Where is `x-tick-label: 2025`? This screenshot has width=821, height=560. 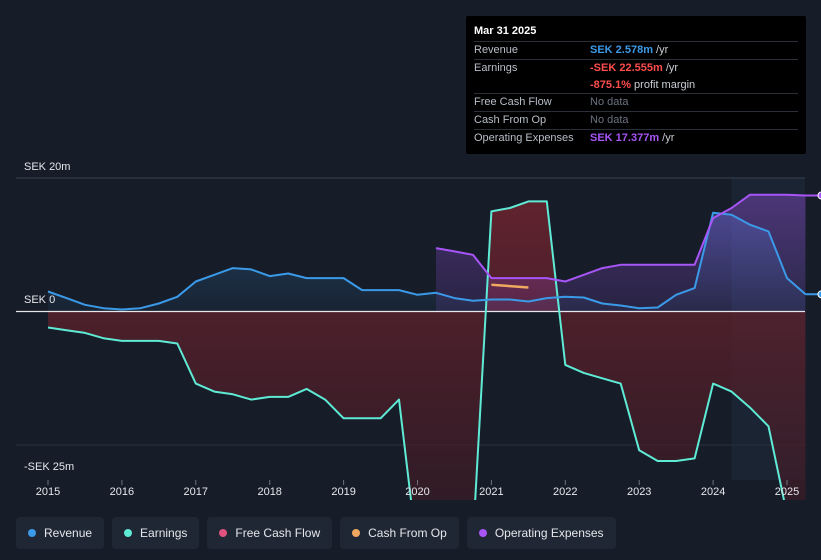
x-tick-label: 2025 is located at coordinates (787, 492).